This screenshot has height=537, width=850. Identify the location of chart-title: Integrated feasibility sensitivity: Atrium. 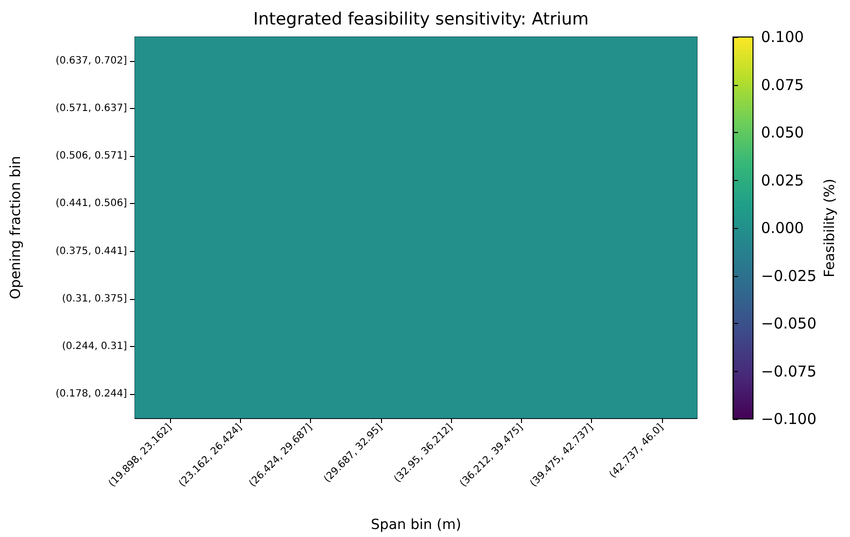
(421, 20).